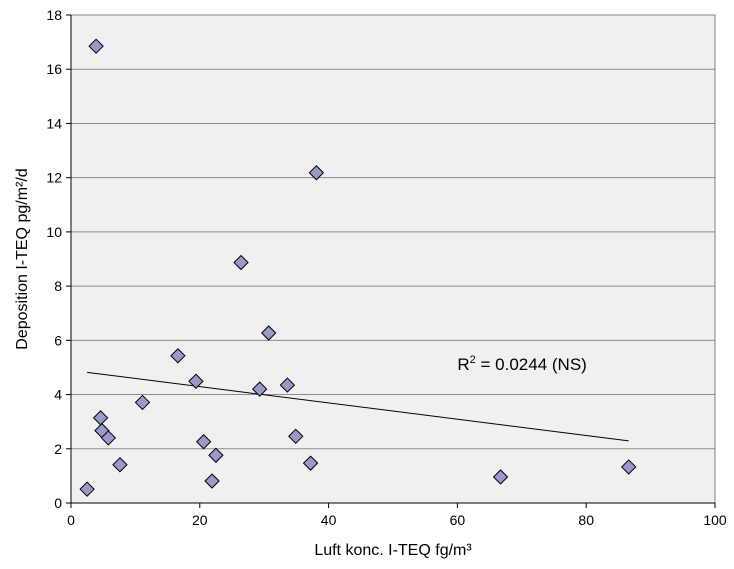 The width and height of the screenshot is (734, 569). What do you see at coordinates (397, 515) in the screenshot?
I see `x-tick-labels: 0 20 40 60 80 100` at bounding box center [397, 515].